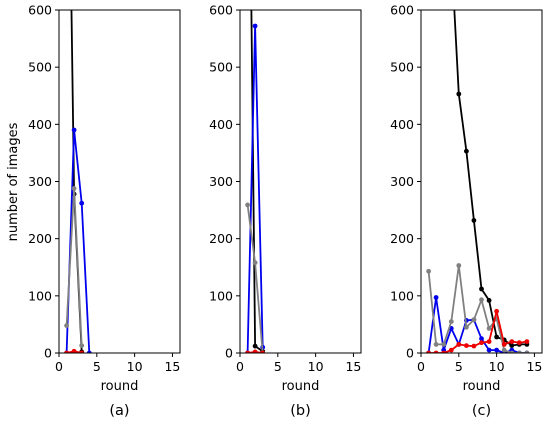 This screenshot has width=550, height=423. I want to click on panel-caption: (b), so click(300, 411).